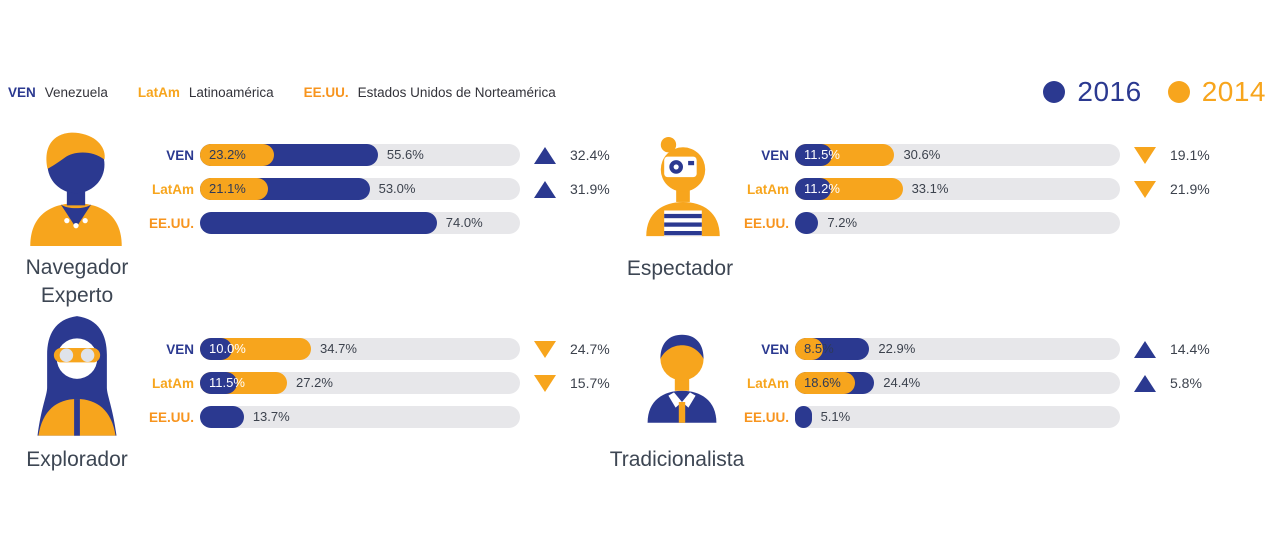 The height and width of the screenshot is (554, 1280). Describe the element at coordinates (360, 155) in the screenshot. I see `bar-track: 23.2% 55.6%` at that location.